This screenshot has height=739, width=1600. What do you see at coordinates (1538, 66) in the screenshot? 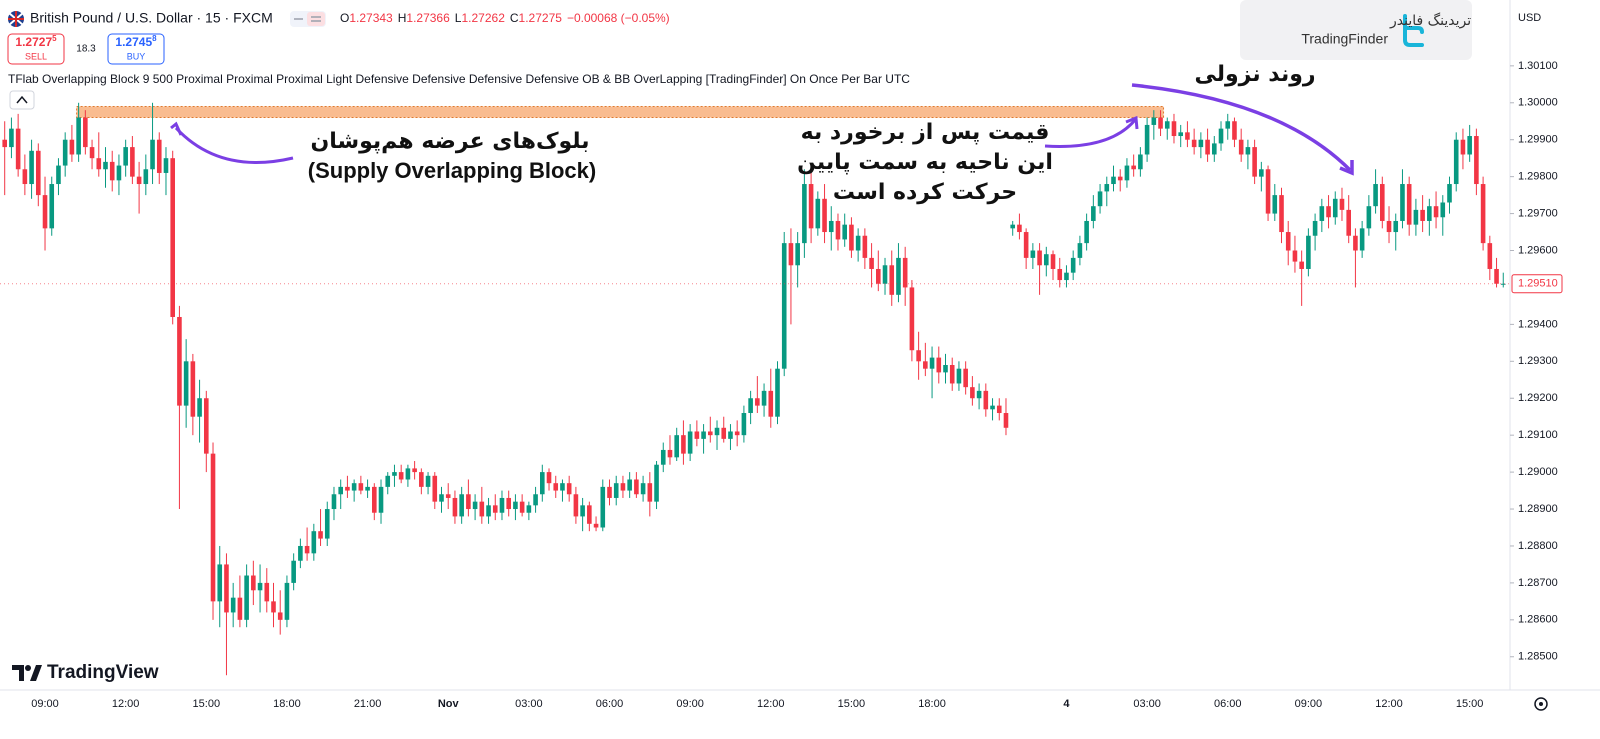
I see `y-tick-label: 1.30100` at bounding box center [1538, 66].